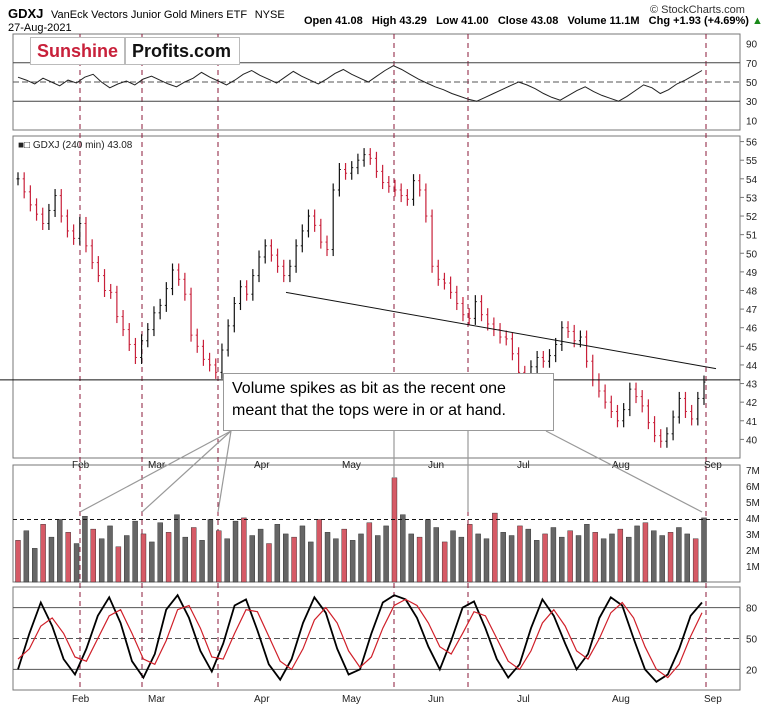  Describe the element at coordinates (753, 471) in the screenshot. I see `volume-tick-label: 7M` at that location.